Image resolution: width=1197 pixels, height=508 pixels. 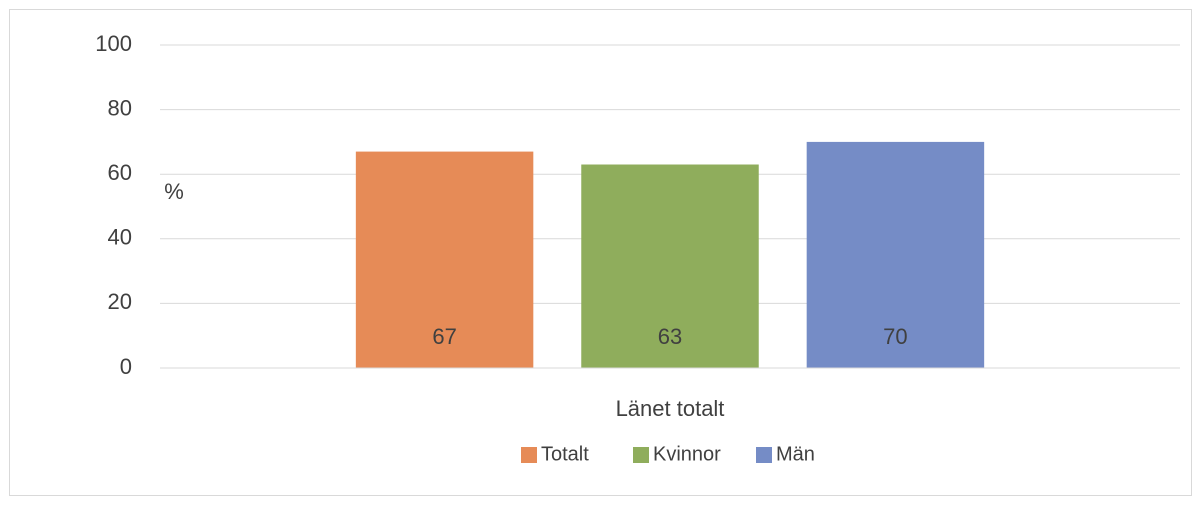 What do you see at coordinates (120, 172) in the screenshot?
I see `y-tick-label: 60` at bounding box center [120, 172].